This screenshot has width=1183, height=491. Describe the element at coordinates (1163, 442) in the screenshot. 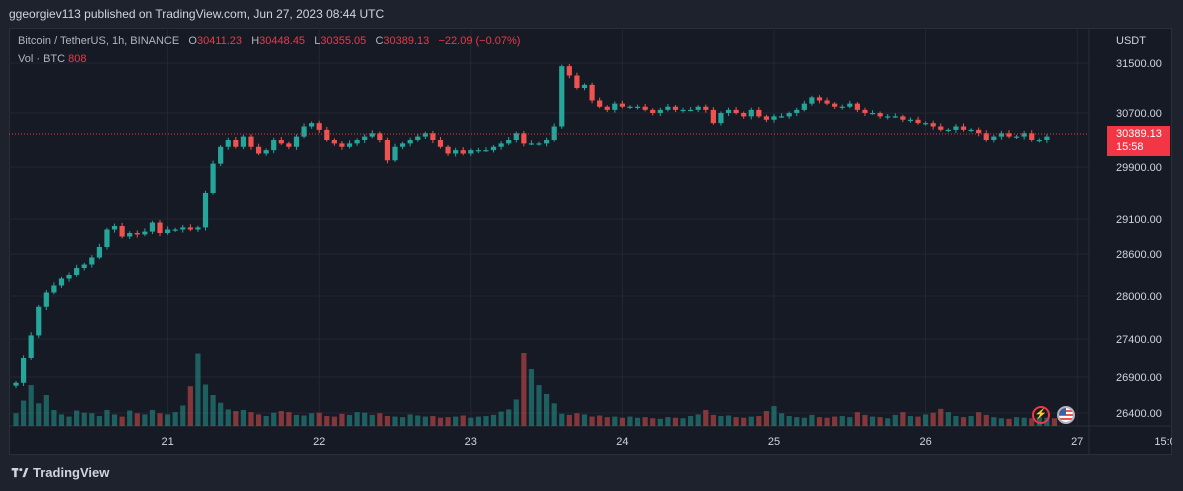

I see `x-tick-label: 15:00` at that location.